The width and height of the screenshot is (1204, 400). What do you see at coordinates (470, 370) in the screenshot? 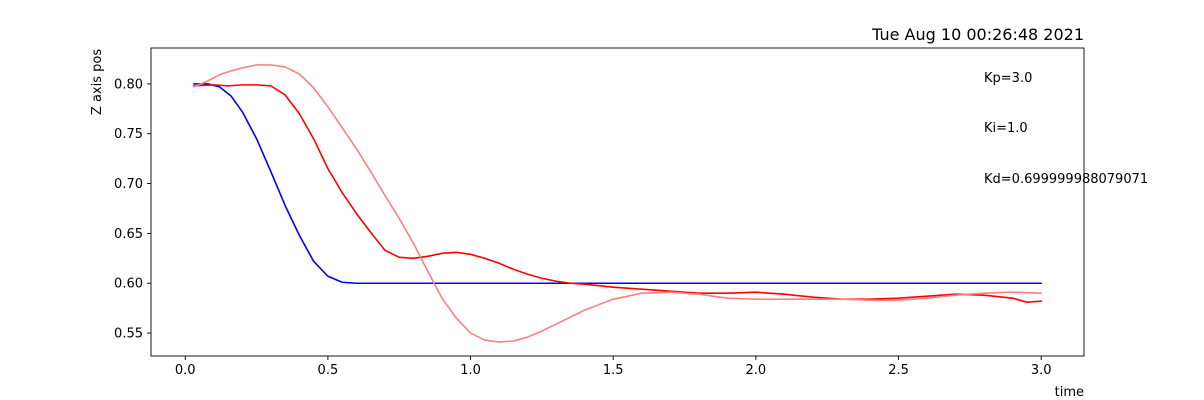
I see `x-tick-label: 1.0` at bounding box center [470, 370].